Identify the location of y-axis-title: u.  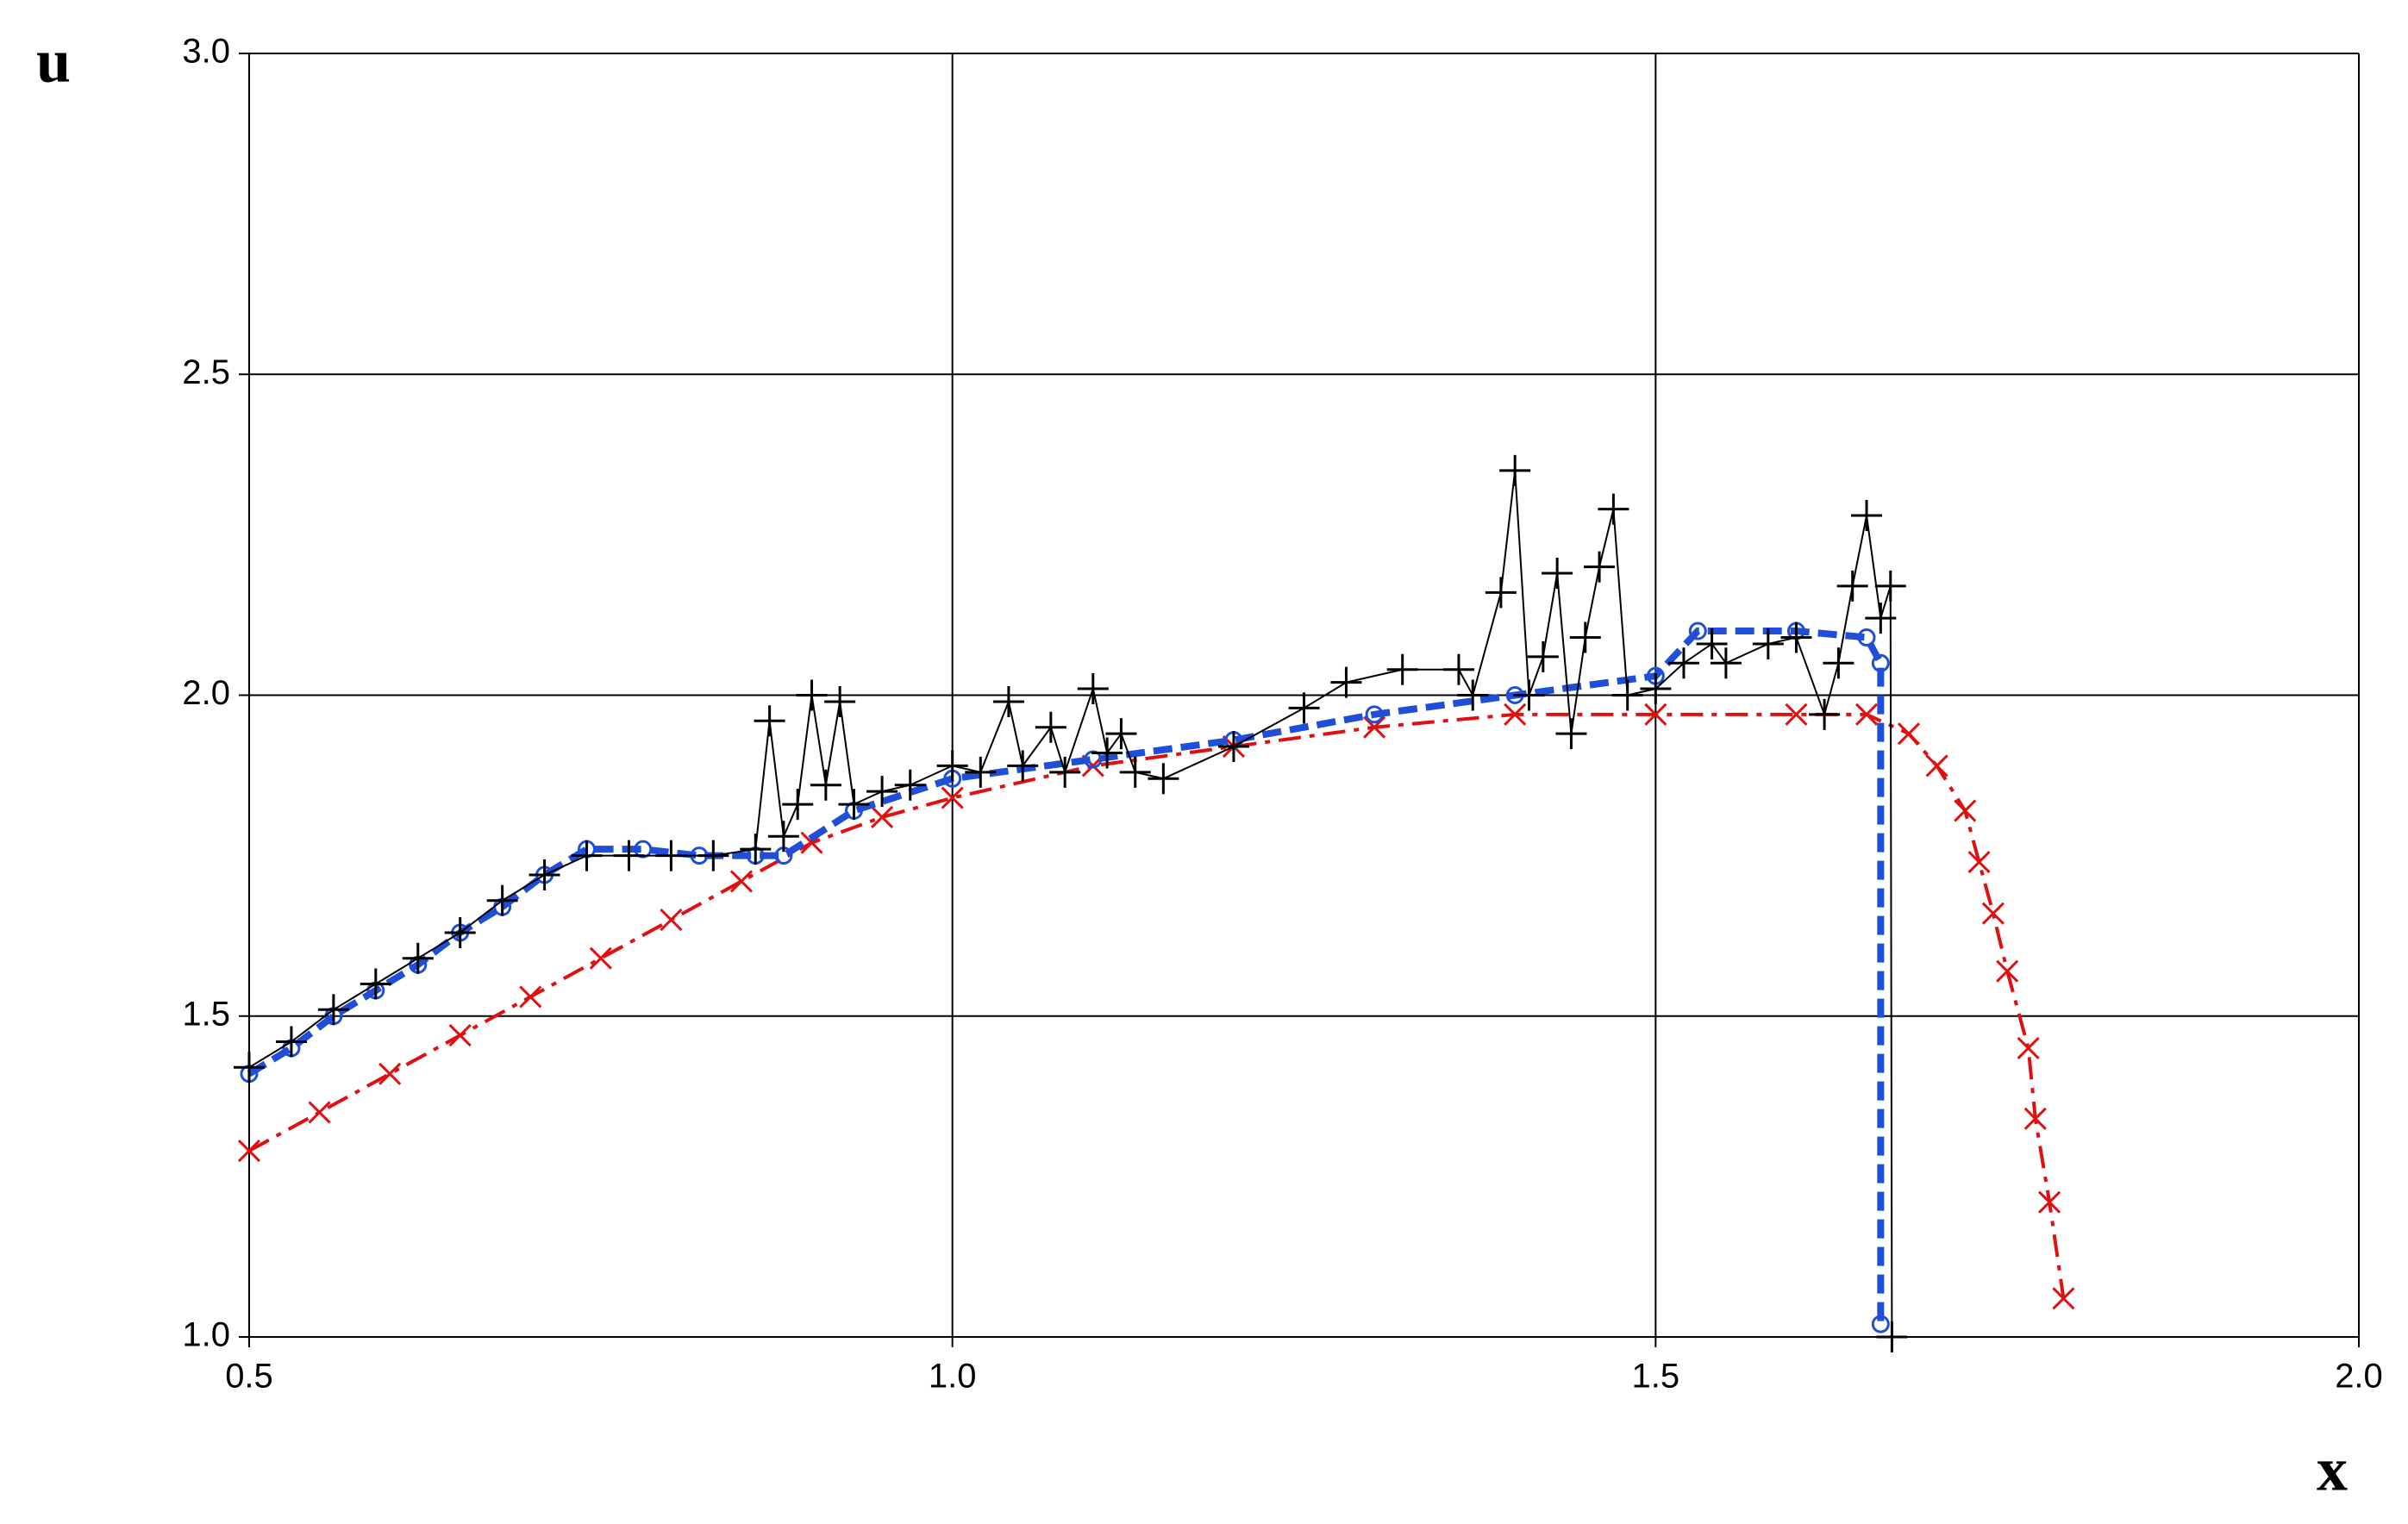
(53, 62).